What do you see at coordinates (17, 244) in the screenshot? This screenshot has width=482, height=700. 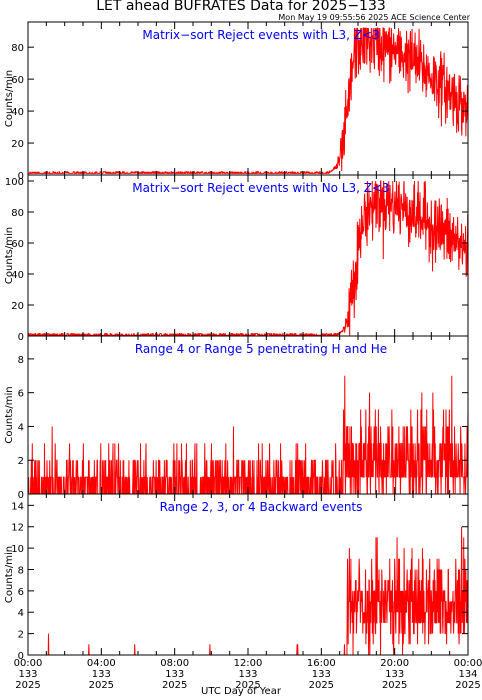 I see `y-tick-label-2: 60` at bounding box center [17, 244].